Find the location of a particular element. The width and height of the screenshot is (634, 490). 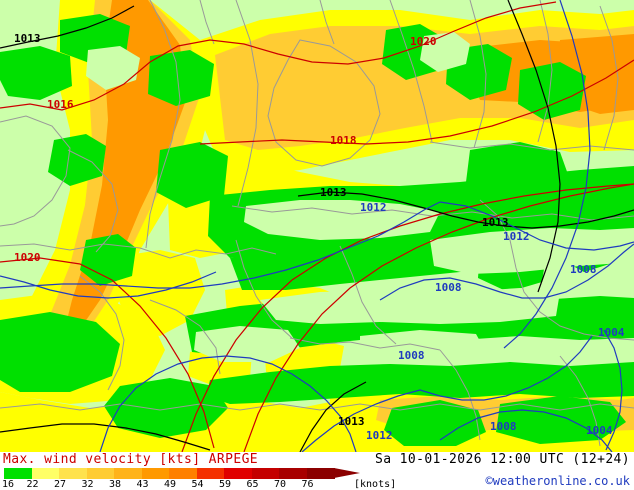

isobar-label: 1018 is located at coordinates (343, 140).